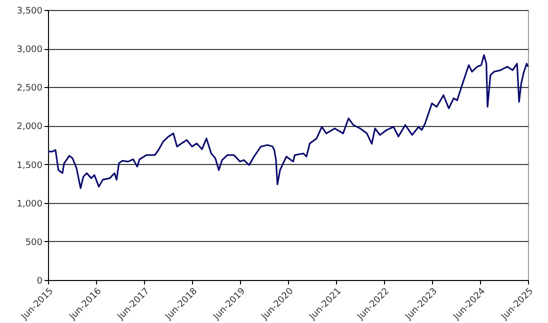 This screenshot has height=323, width=548. I want to click on y-tick-label: 0, so click(39, 281).